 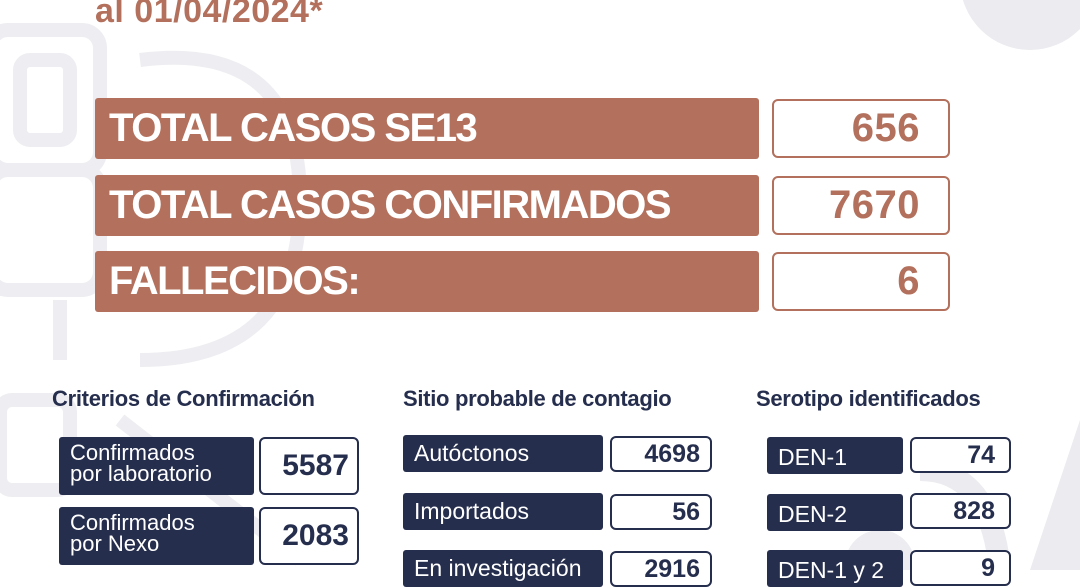 What do you see at coordinates (861, 205) in the screenshot?
I see `total-value: 7670` at bounding box center [861, 205].